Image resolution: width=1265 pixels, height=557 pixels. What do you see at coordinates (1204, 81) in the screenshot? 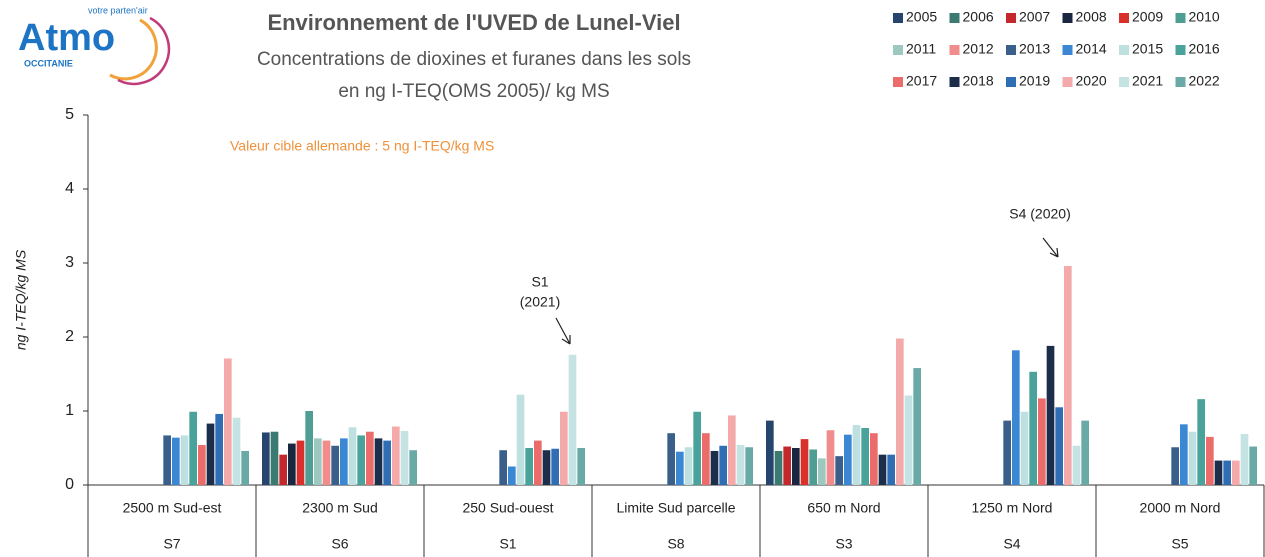
I see `legend-label: 2022` at bounding box center [1204, 81].